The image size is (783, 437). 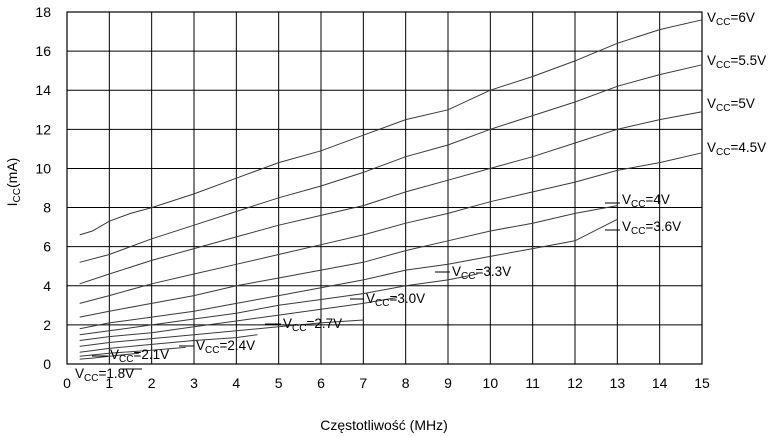 I want to click on x-tick-label: 2, so click(x=152, y=383).